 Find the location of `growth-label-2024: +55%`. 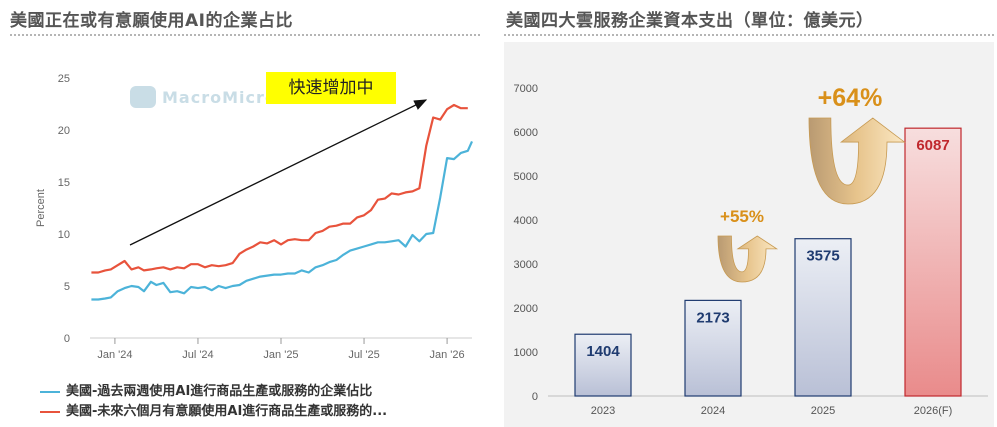

growth-label-2024: +55% is located at coordinates (742, 216).